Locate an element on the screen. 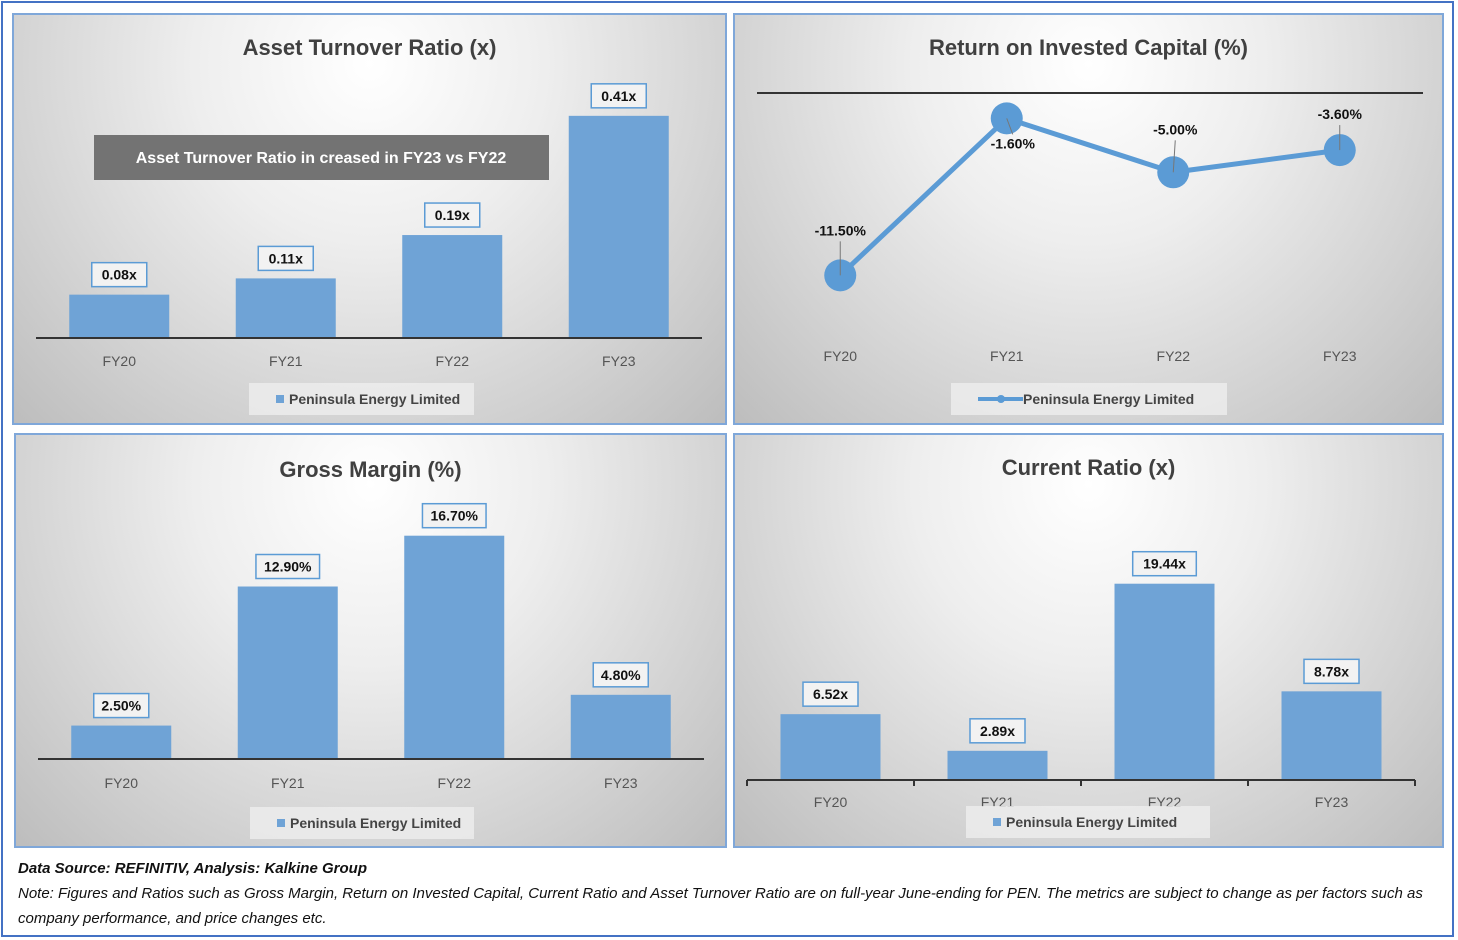  legend-marker-icon is located at coordinates (1001, 399).